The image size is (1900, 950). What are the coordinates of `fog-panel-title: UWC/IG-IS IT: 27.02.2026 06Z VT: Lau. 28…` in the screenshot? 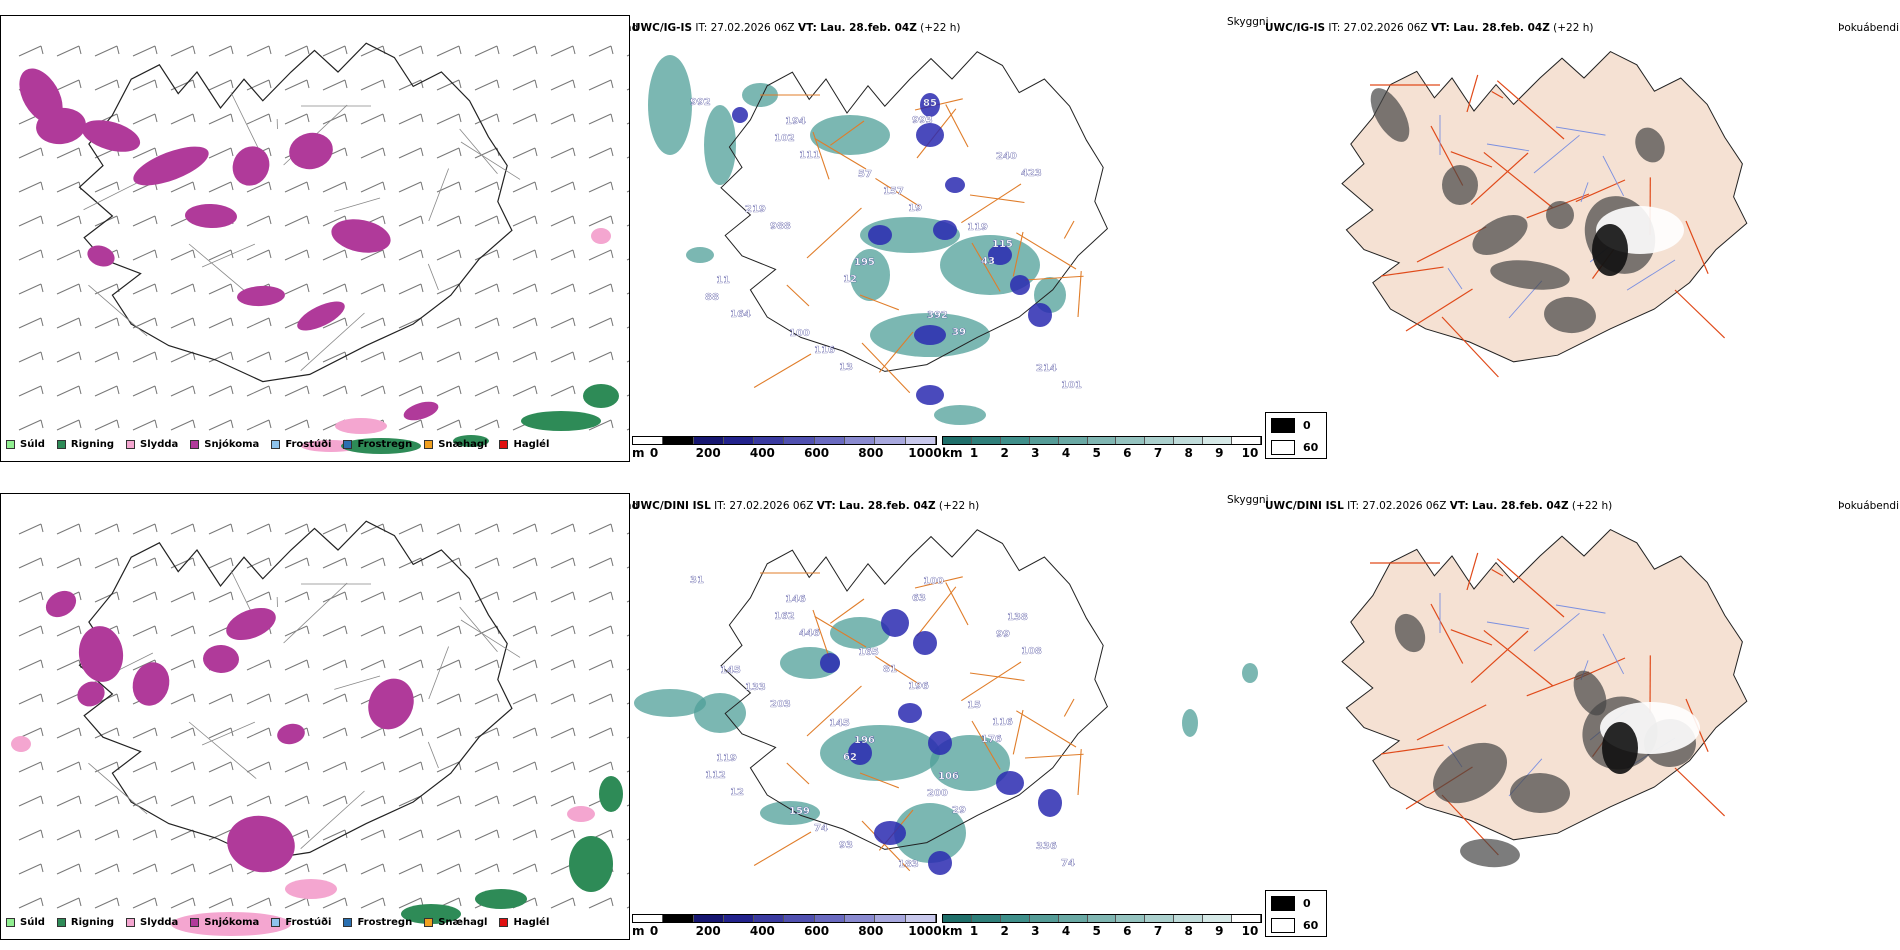 It's located at (1429, 28).